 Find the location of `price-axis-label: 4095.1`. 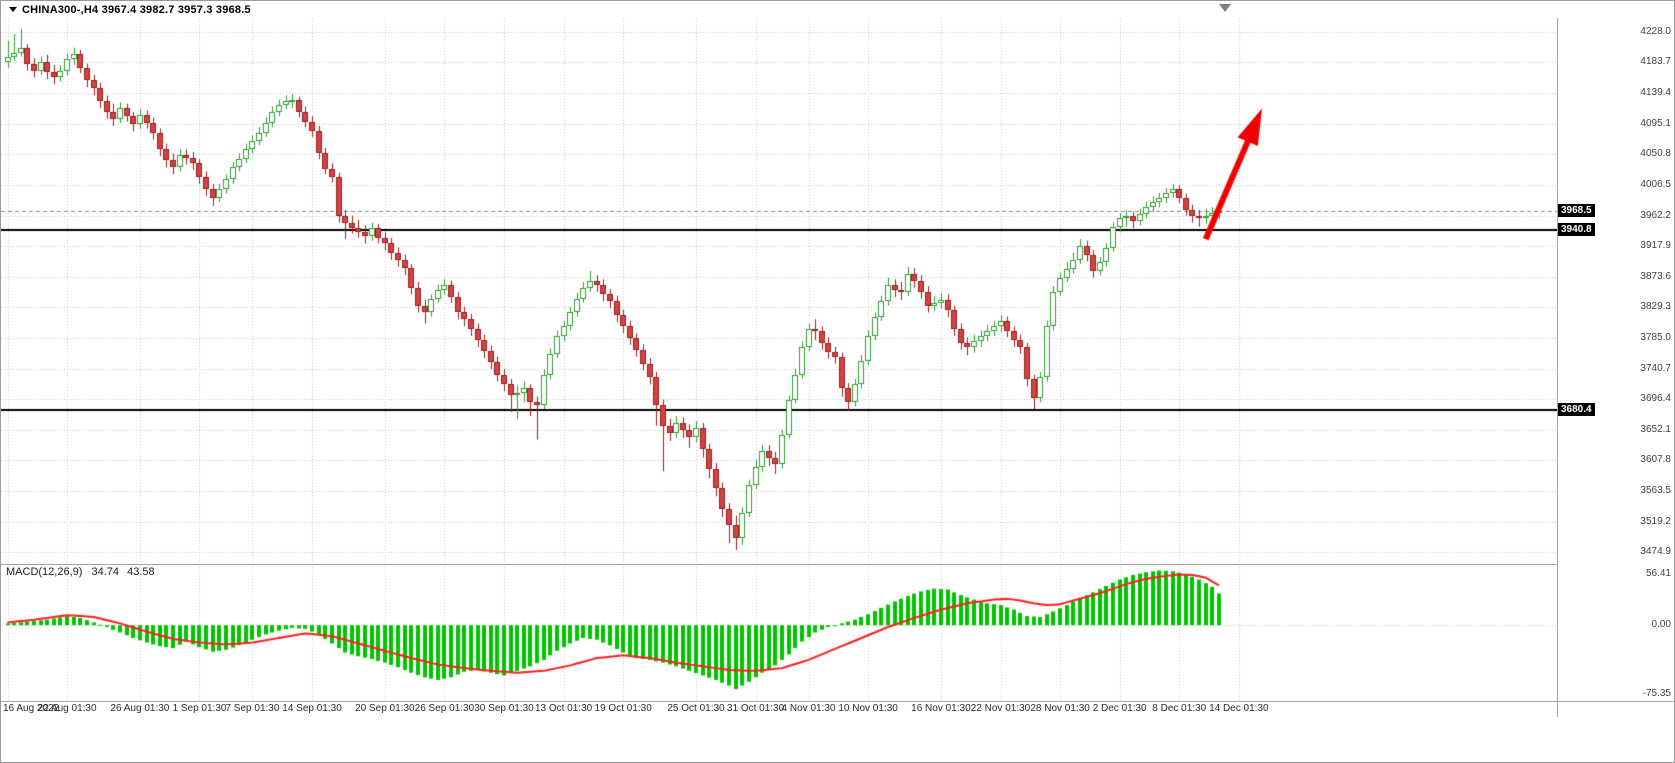

price-axis-label: 4095.1 is located at coordinates (1655, 123).